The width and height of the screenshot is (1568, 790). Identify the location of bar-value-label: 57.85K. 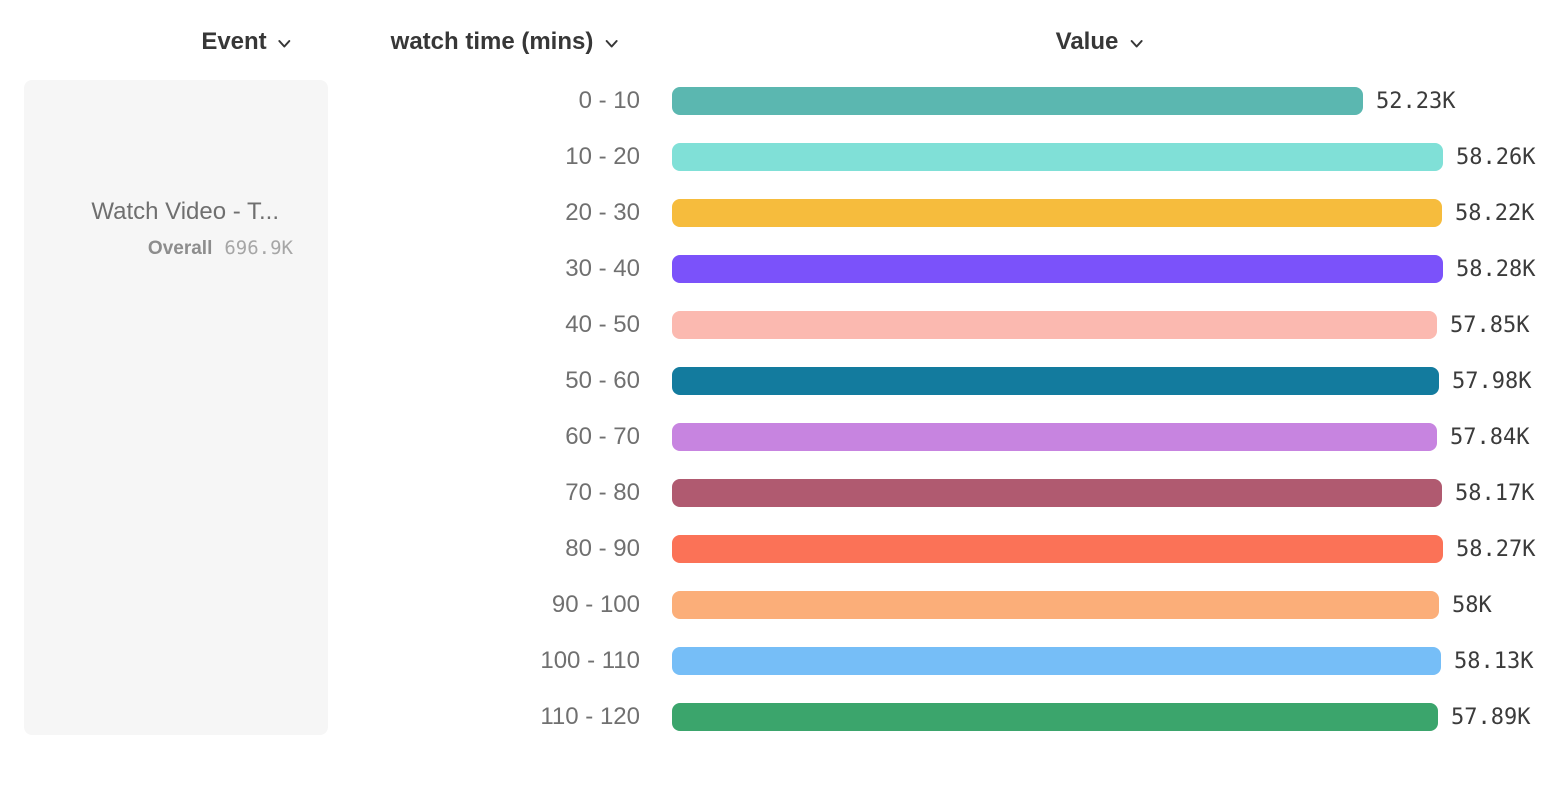
(1490, 325).